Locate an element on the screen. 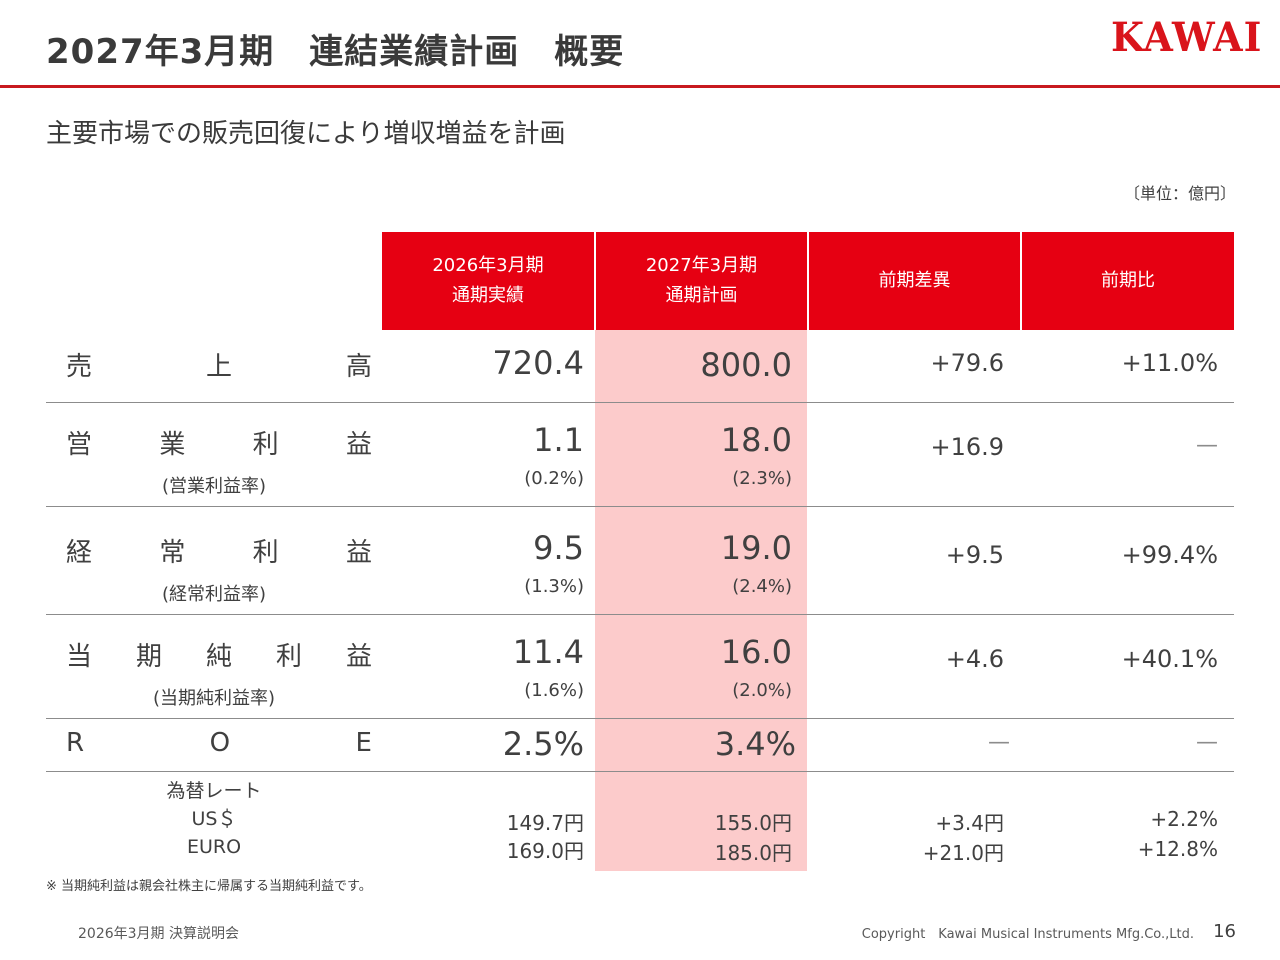 The height and width of the screenshot is (960, 1280). ordinary-income-actual: 9.5 is located at coordinates (558, 548).